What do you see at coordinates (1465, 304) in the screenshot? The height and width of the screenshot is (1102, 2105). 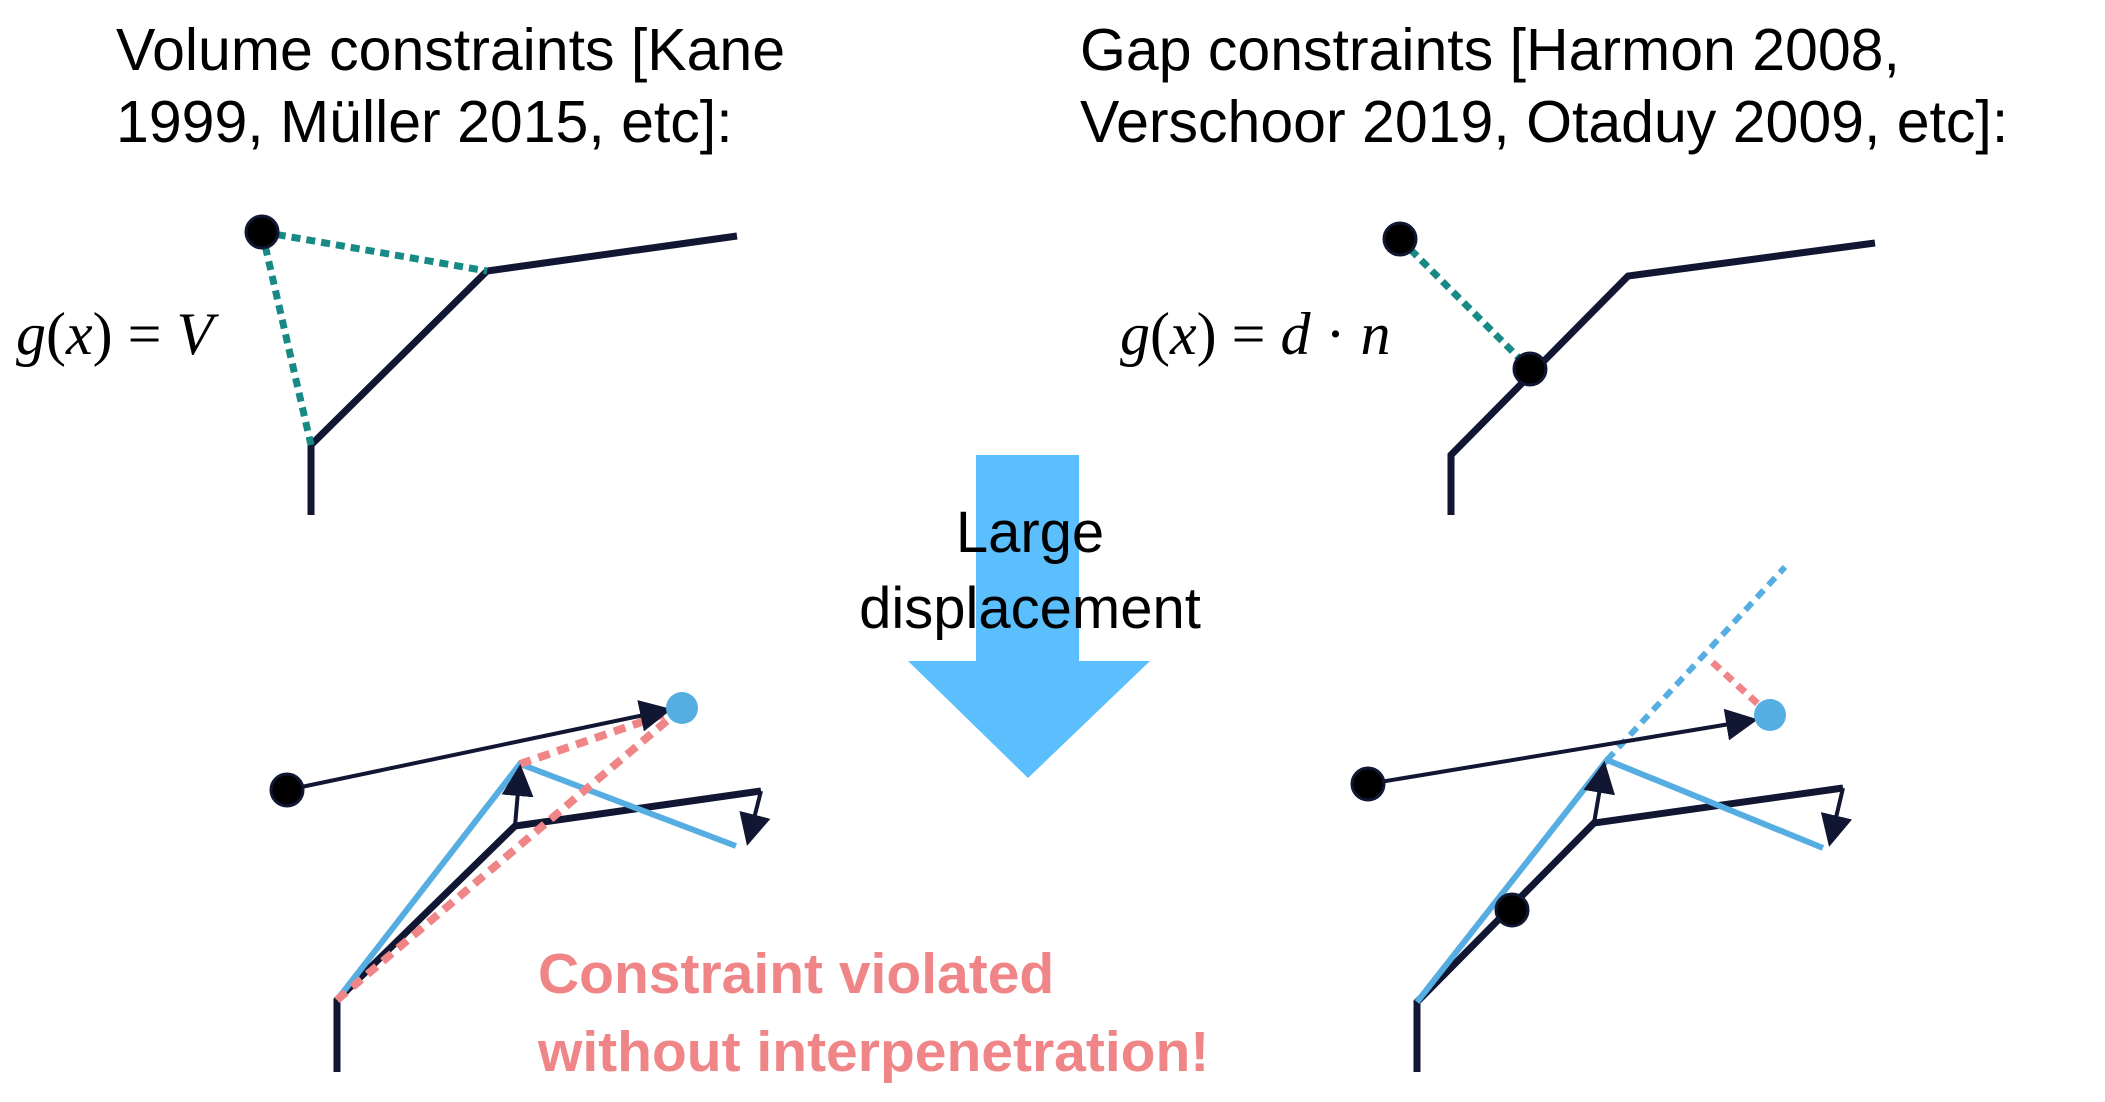 I see `gap-constraint-edge` at bounding box center [1465, 304].